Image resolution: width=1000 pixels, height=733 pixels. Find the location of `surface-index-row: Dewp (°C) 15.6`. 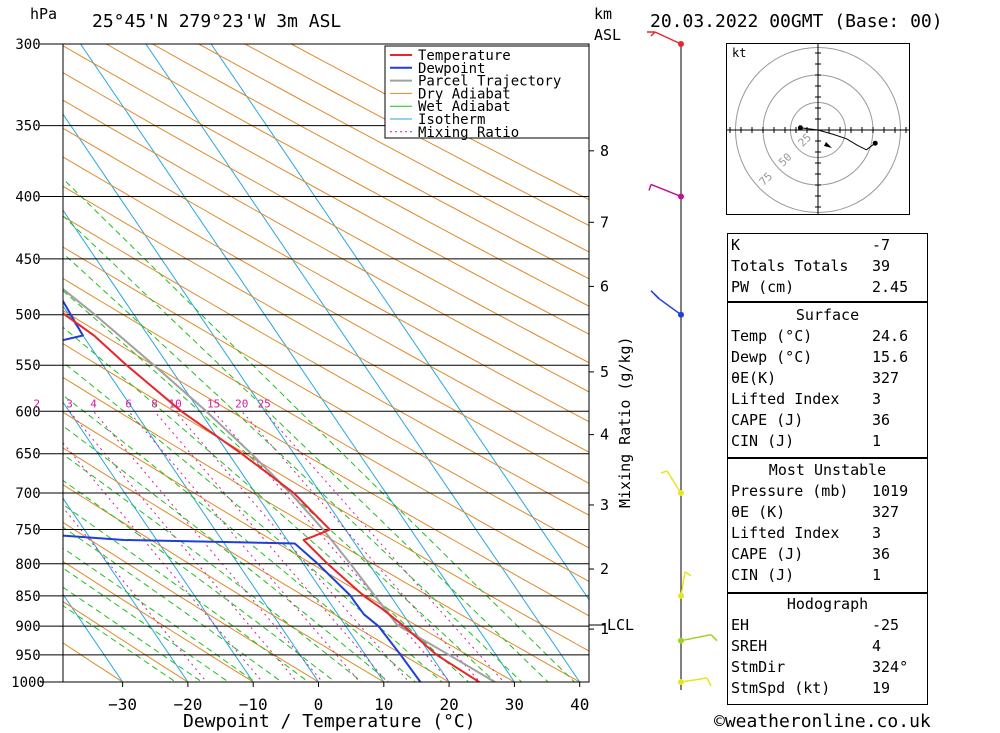

surface-index-row: Dewp (°C) 15.6 is located at coordinates (827, 357).